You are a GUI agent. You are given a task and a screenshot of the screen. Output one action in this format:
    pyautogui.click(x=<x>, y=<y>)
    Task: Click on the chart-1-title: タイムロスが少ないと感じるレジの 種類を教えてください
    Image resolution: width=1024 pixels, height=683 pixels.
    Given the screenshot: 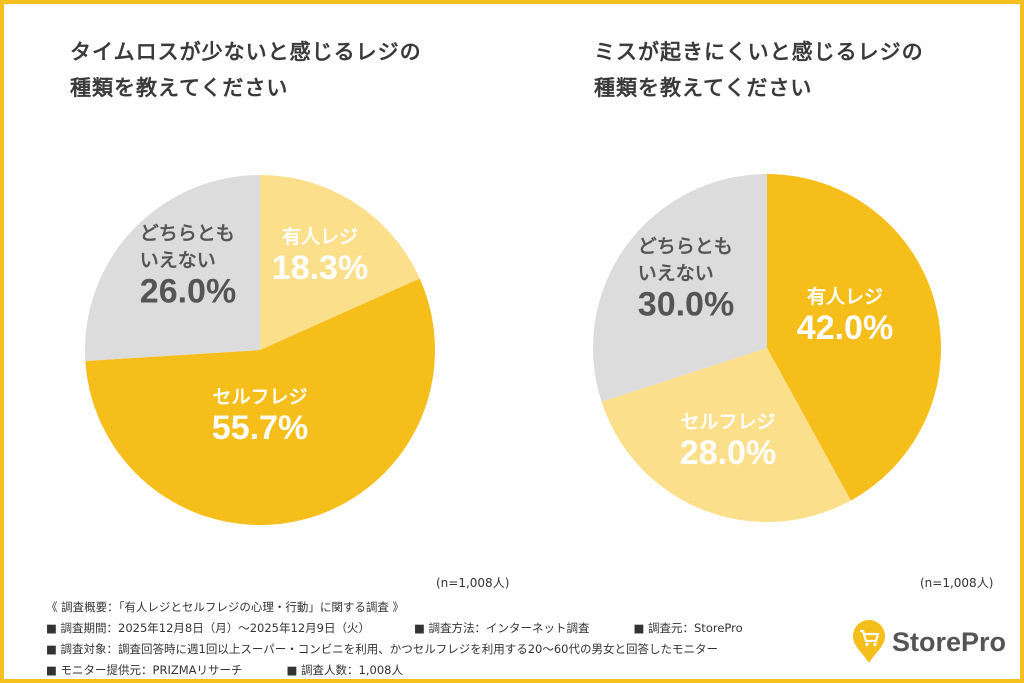 What is the action you would take?
    pyautogui.click(x=246, y=70)
    